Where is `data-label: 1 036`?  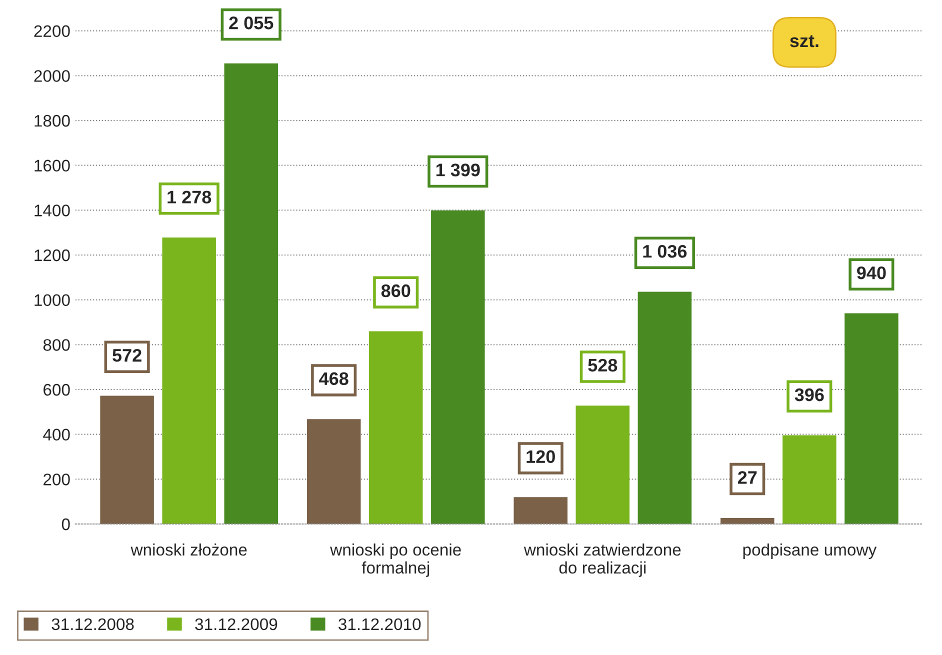 data-label: 1 036 is located at coordinates (665, 251).